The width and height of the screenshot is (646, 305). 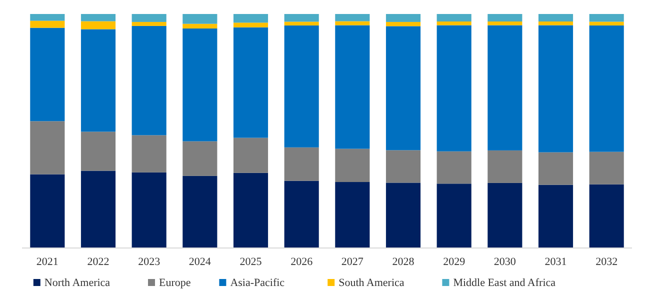 What do you see at coordinates (47, 262) in the screenshot?
I see `x-tick-label: 2021` at bounding box center [47, 262].